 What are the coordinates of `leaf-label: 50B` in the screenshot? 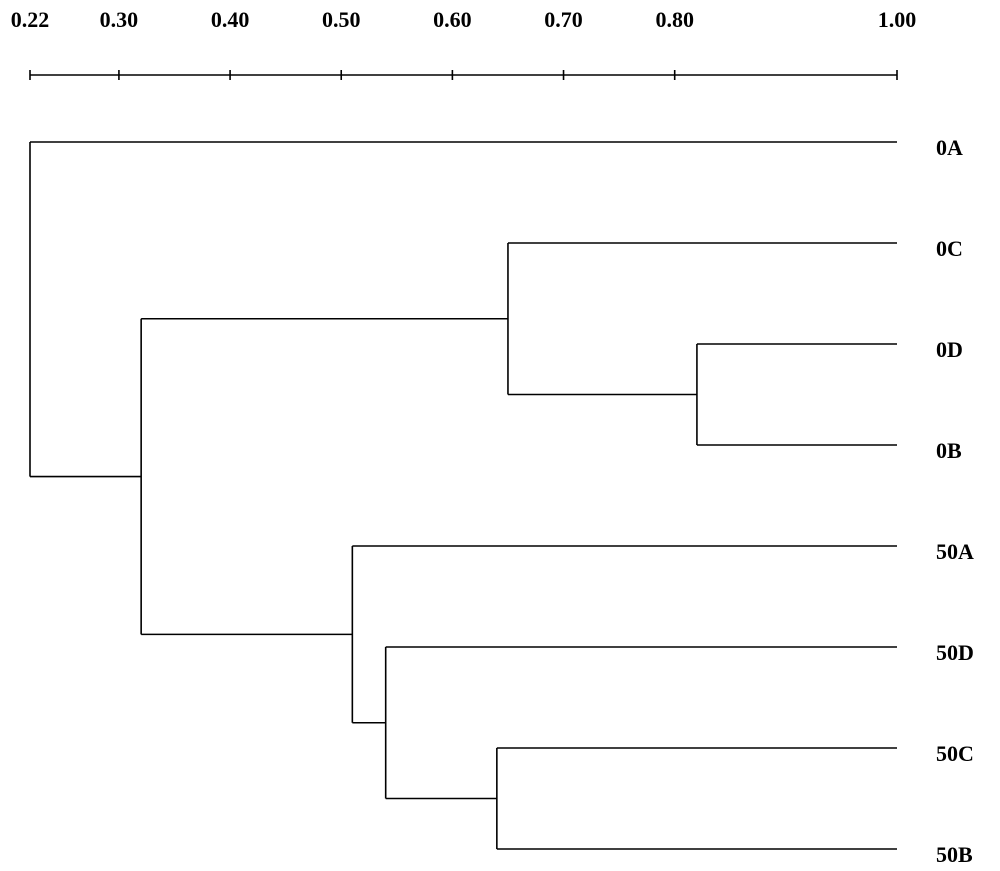 It's located at (954, 854).